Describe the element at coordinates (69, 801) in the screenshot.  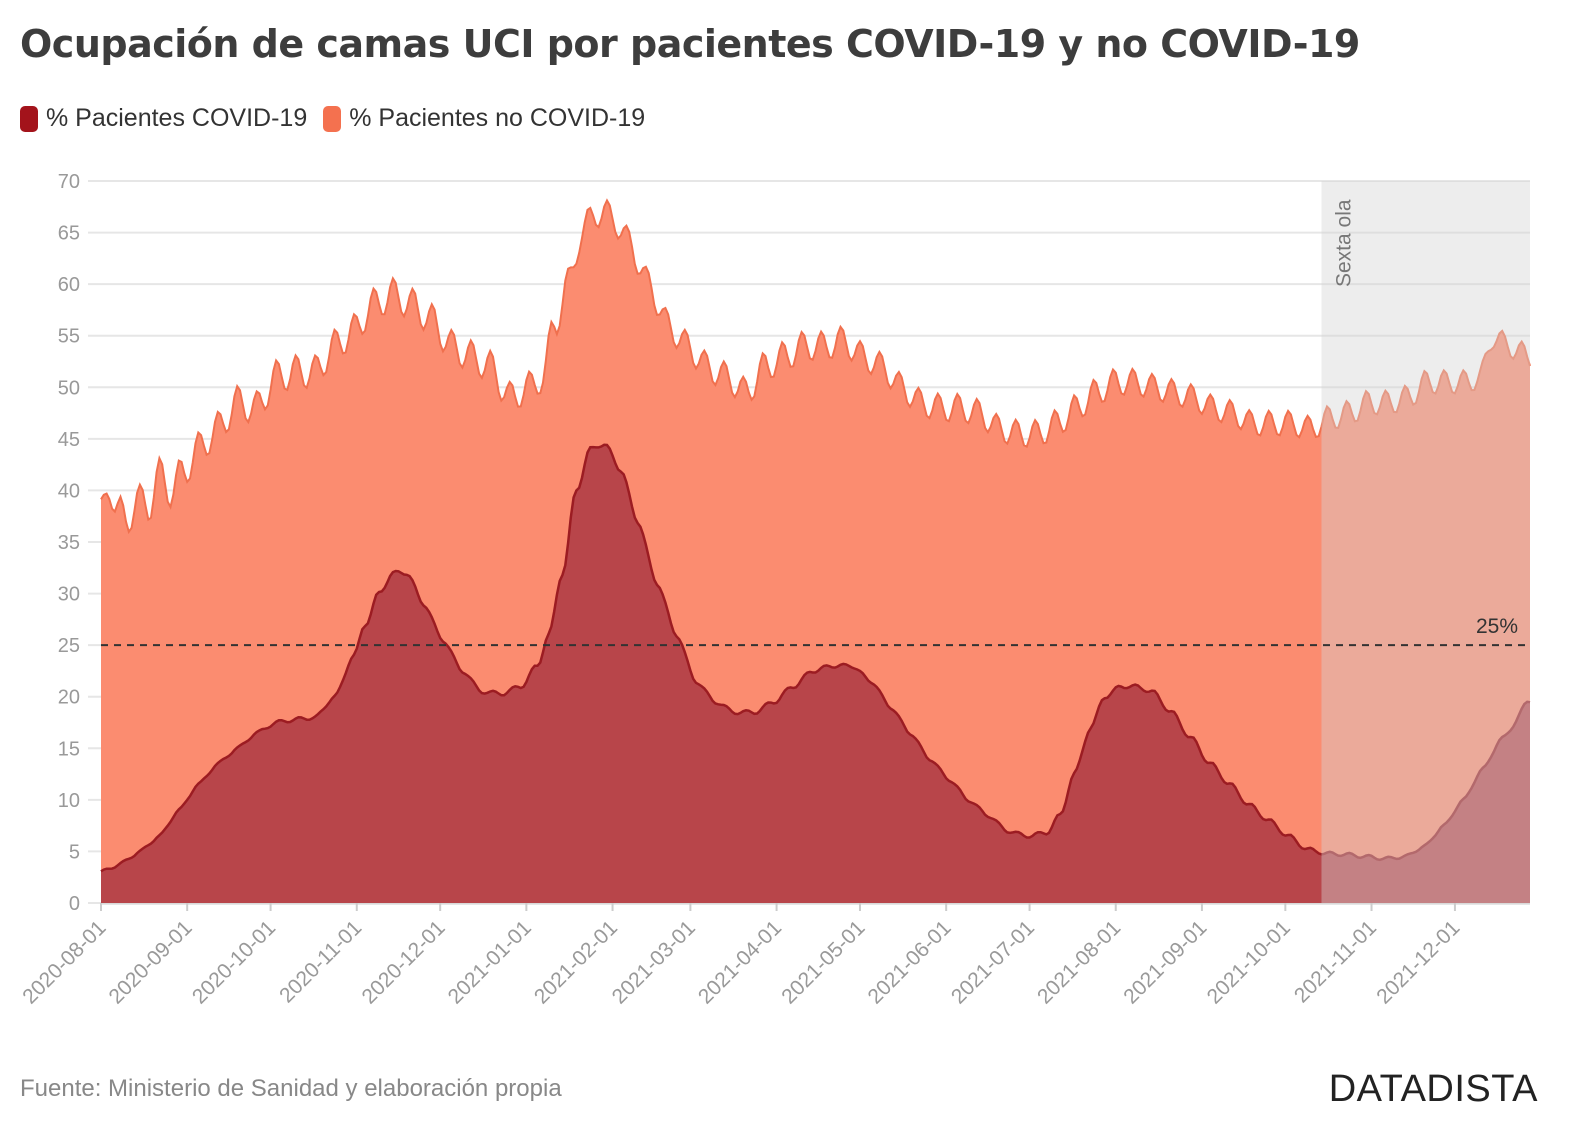
I see `y-tick-label: 10` at that location.